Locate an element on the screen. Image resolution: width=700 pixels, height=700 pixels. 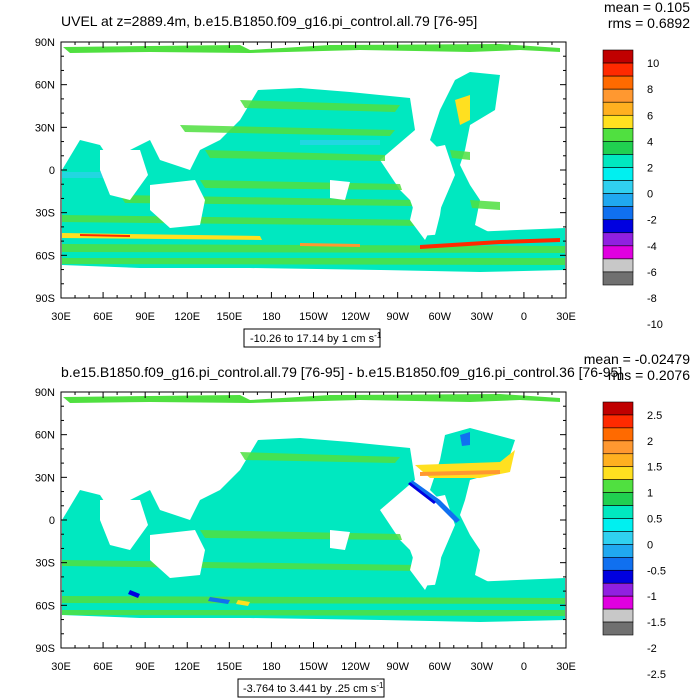
lon-tick-label: 30W is located at coordinates (482, 667).